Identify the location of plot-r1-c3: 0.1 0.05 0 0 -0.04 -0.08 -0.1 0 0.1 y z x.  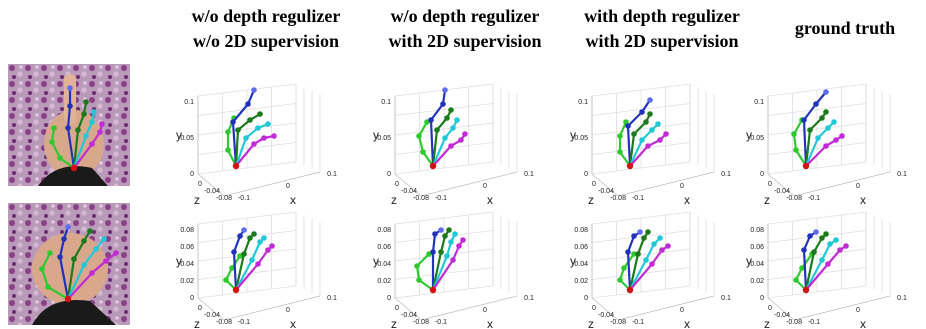
(655, 144).